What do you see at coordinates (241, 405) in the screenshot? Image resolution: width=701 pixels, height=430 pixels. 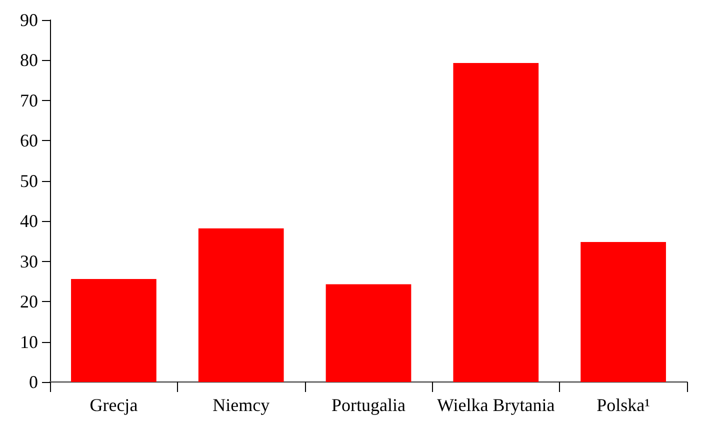 I see `x-tick-label: Niemcy` at bounding box center [241, 405].